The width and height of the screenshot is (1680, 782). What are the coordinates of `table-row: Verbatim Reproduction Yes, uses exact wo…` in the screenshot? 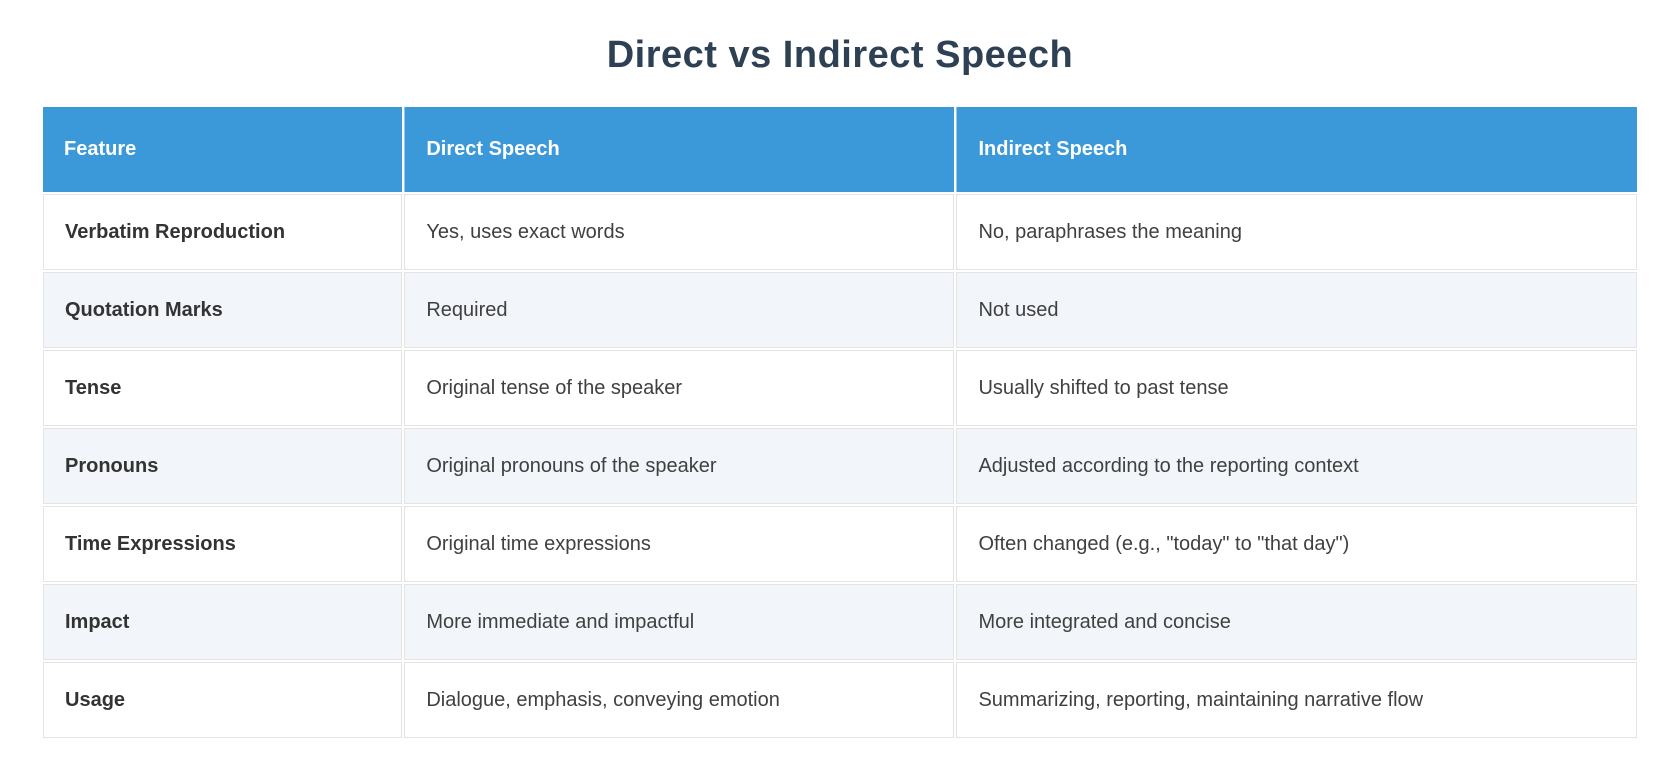 It's located at (840, 232).